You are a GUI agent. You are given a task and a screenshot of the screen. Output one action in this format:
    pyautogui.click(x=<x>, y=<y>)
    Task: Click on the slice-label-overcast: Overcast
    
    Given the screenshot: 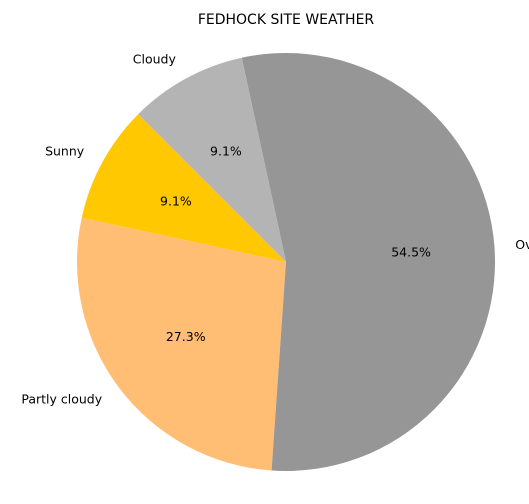 What is the action you would take?
    pyautogui.click(x=522, y=244)
    